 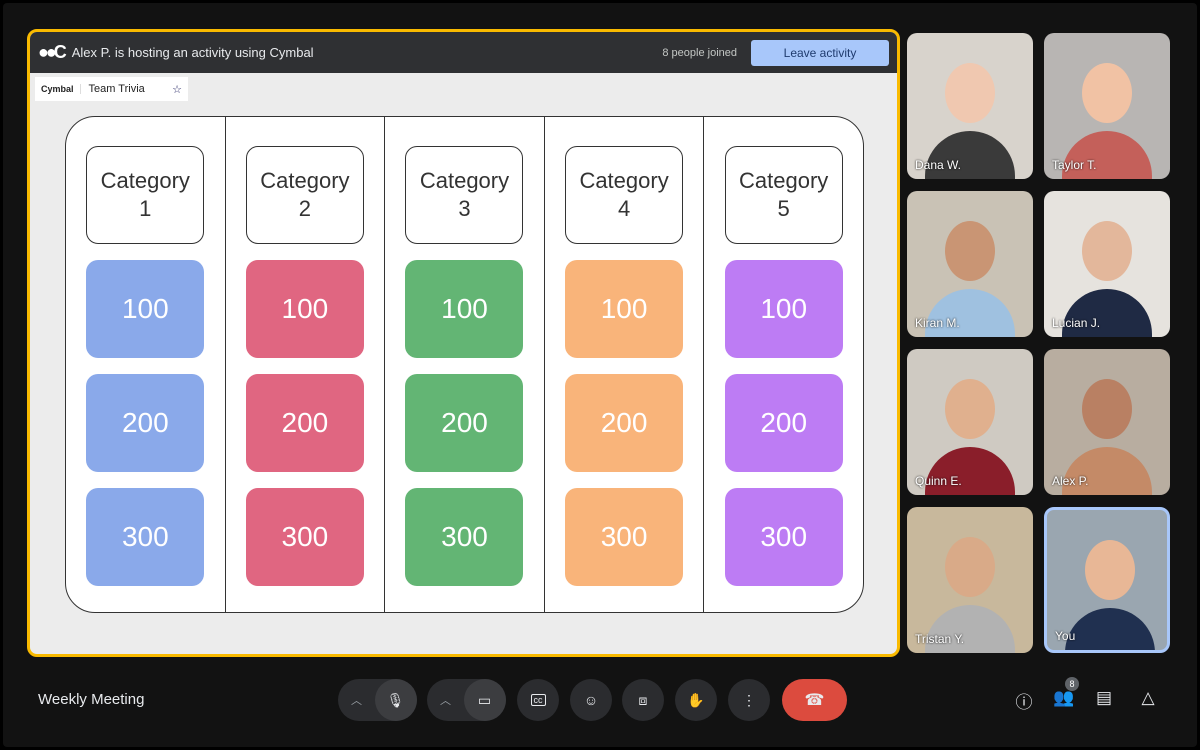 What do you see at coordinates (783, 195) in the screenshot?
I see `category-header: Category 5` at bounding box center [783, 195].